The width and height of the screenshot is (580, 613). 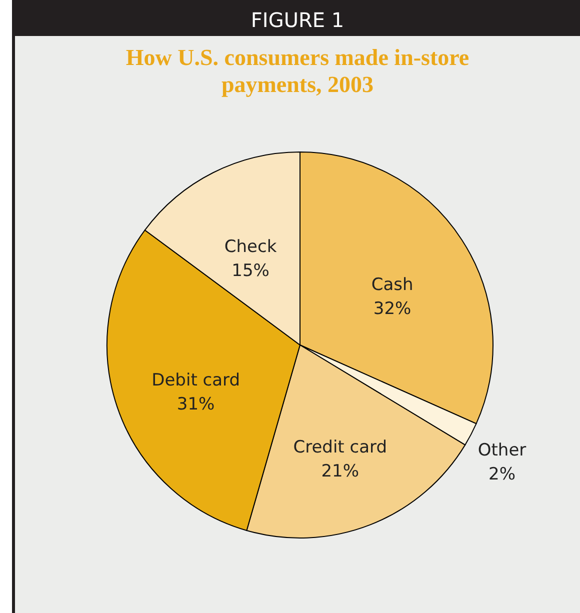 I want to click on data-label: 32%, so click(x=392, y=309).